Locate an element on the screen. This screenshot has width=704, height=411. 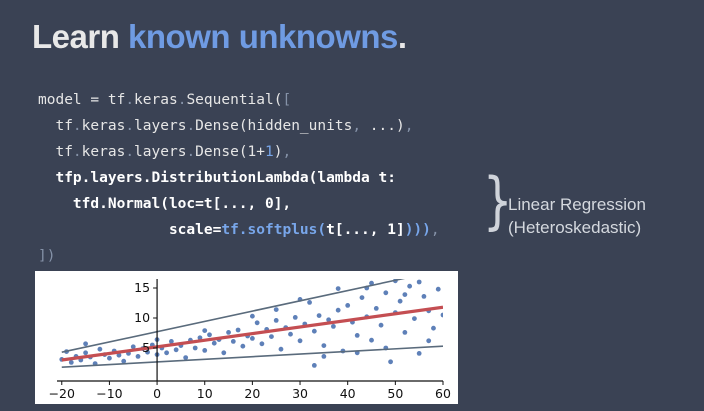
y-tick-label: 10 is located at coordinates (142, 317).